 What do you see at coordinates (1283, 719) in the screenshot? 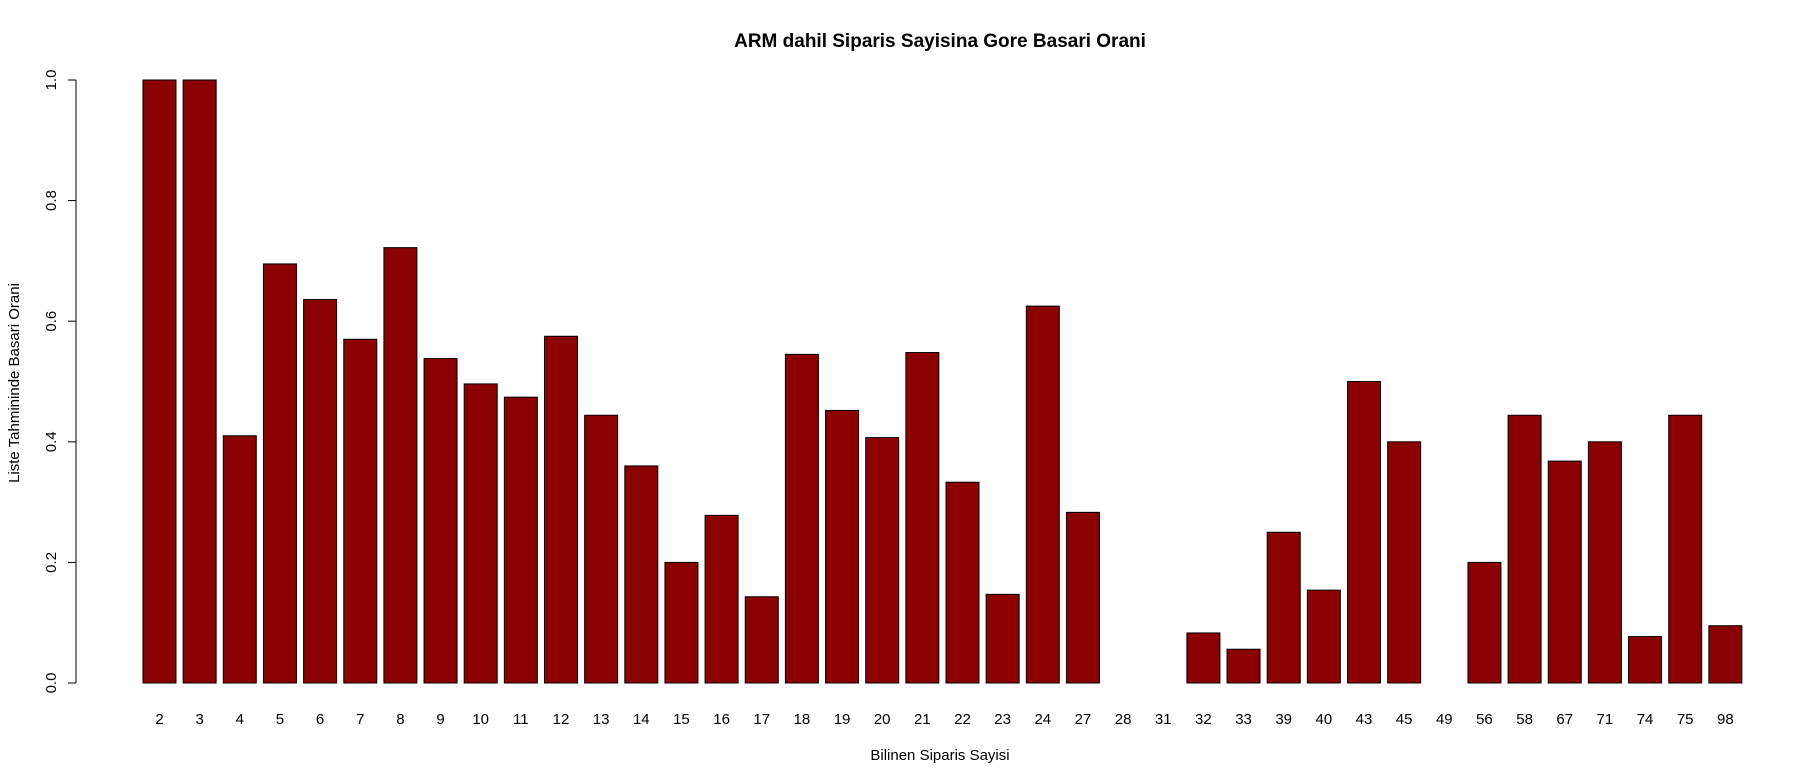
I see `x-tick-label: 39` at bounding box center [1283, 719].